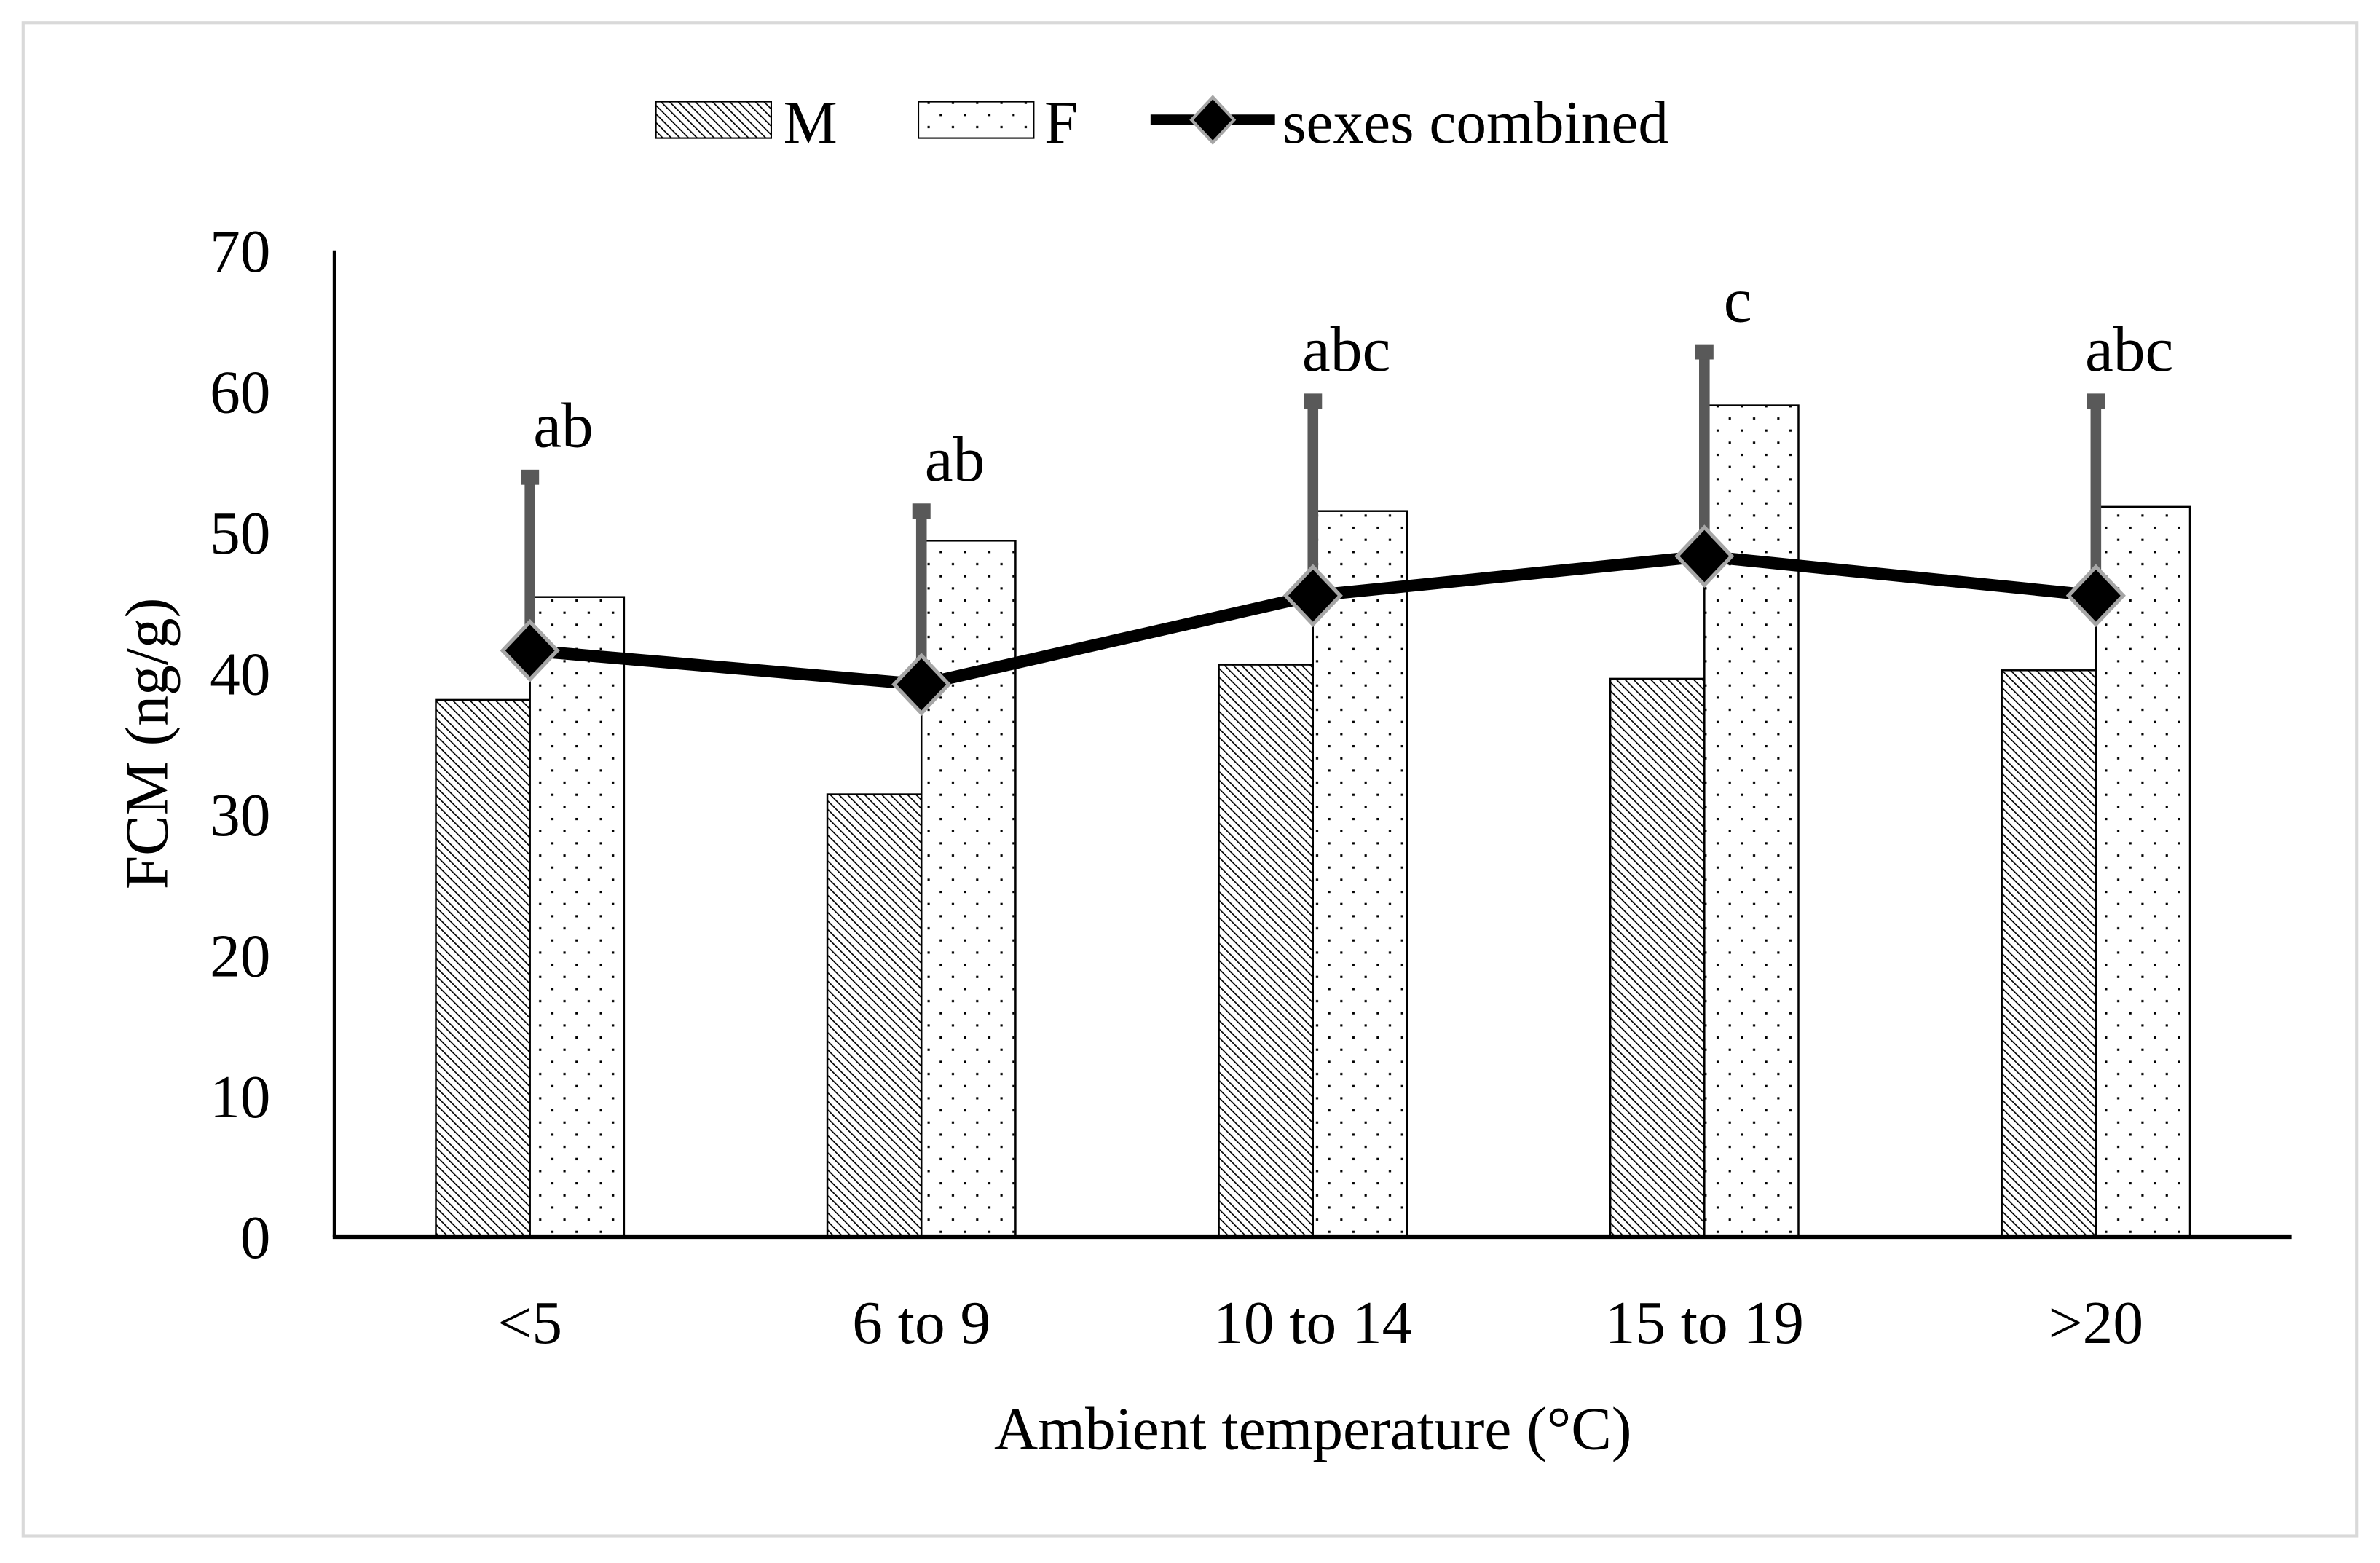 Image resolution: width=2380 pixels, height=1563 pixels. I want to click on y-tick-label: 60, so click(240, 393).